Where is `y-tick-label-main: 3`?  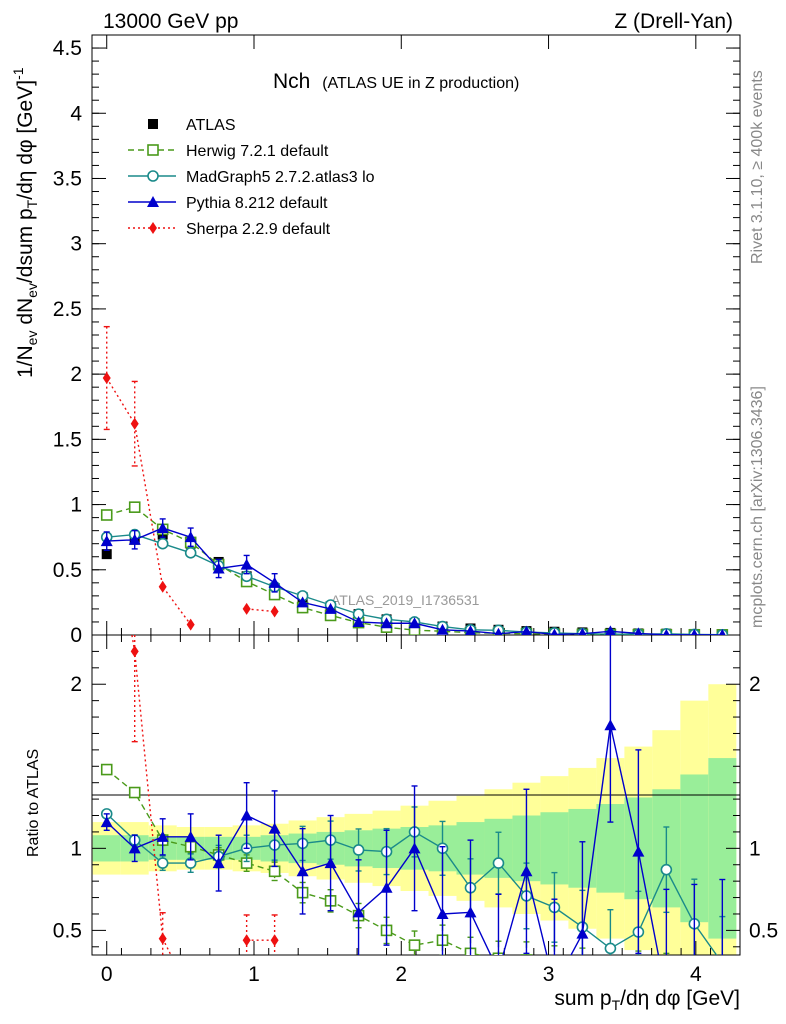 y-tick-label-main: 3 is located at coordinates (76, 244).